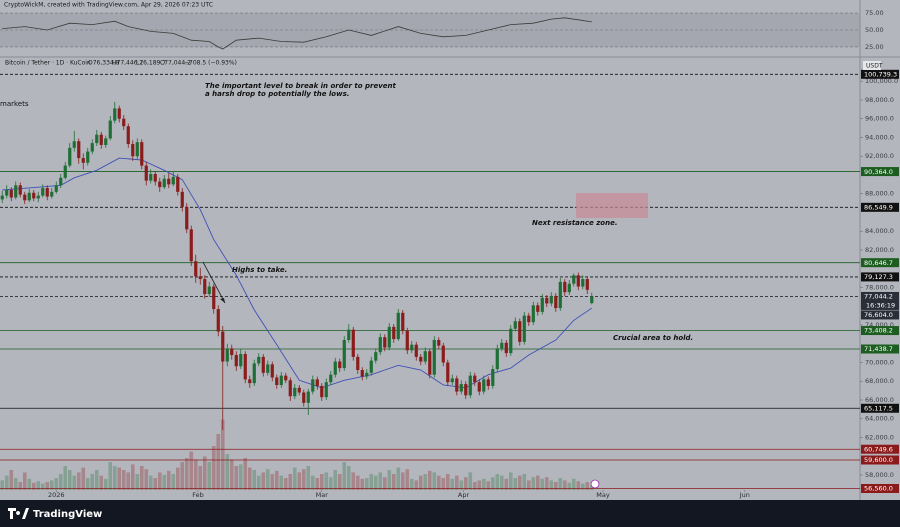 Image resolution: width=900 pixels, height=527 pixels. Describe the element at coordinates (198, 495) in the screenshot. I see `x-tick-label: Feb` at that location.